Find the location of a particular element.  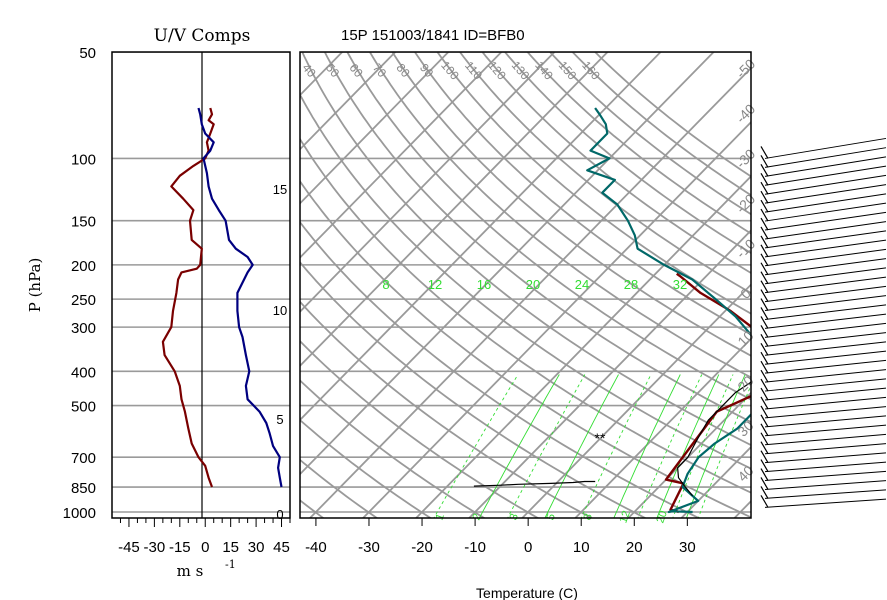

skewt-barb-annotation: ** is located at coordinates (600, 438).